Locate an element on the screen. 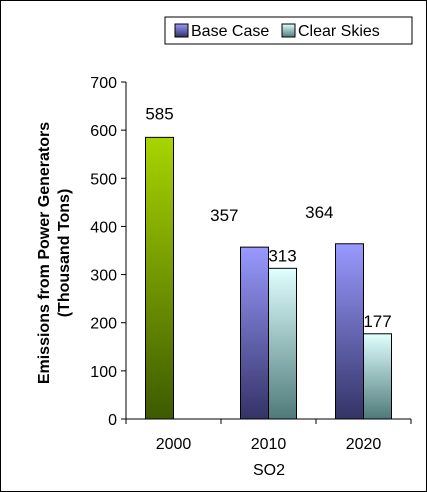 This screenshot has width=427, height=492. x-axis-title: SO2 is located at coordinates (269, 470).